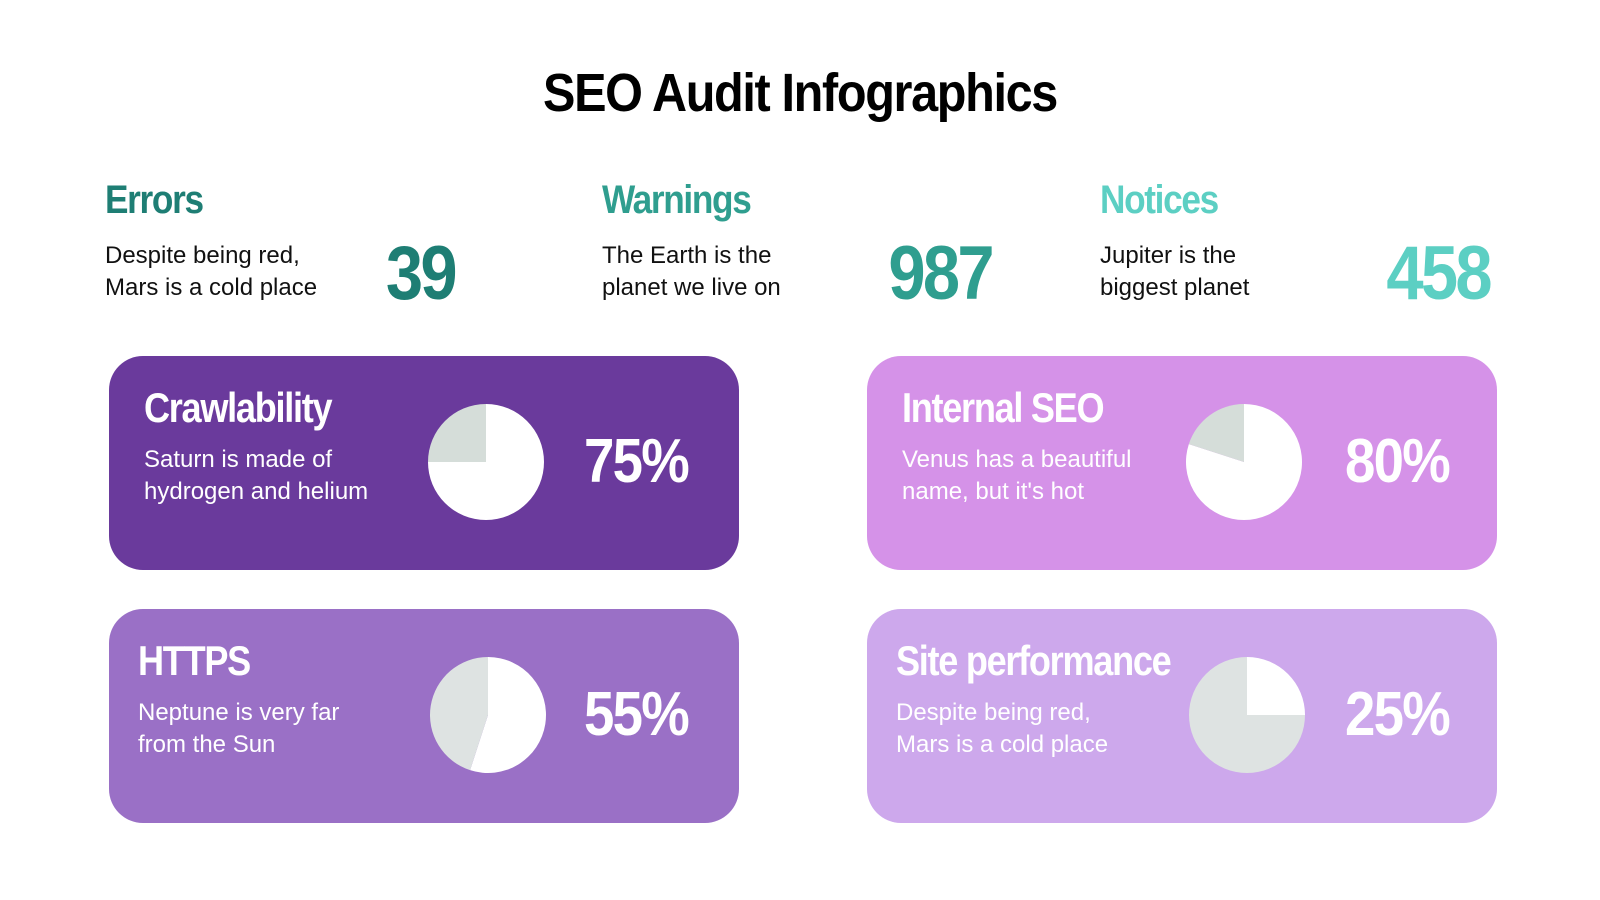 Image resolution: width=1600 pixels, height=900 pixels. Describe the element at coordinates (207, 744) in the screenshot. I see `card-https-desc-line-2: from the Sun` at that location.